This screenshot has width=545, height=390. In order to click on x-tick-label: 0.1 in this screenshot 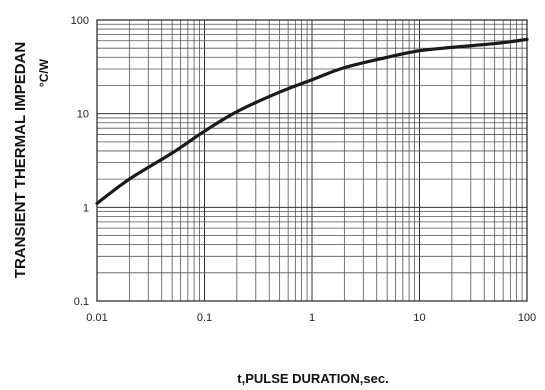, I will do `click(204, 318)`.